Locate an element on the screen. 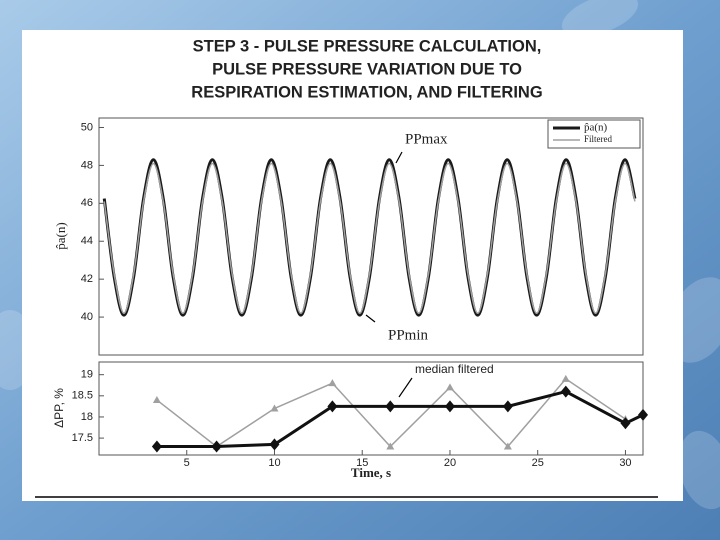 This screenshot has height=540, width=720. x-tick-label: 30 is located at coordinates (625, 463).